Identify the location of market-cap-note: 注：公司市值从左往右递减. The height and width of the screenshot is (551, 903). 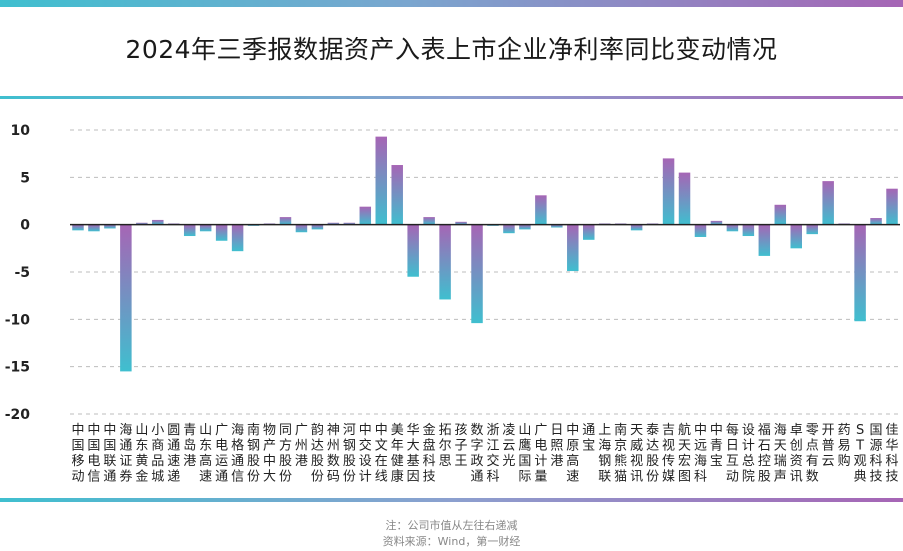
(451, 525).